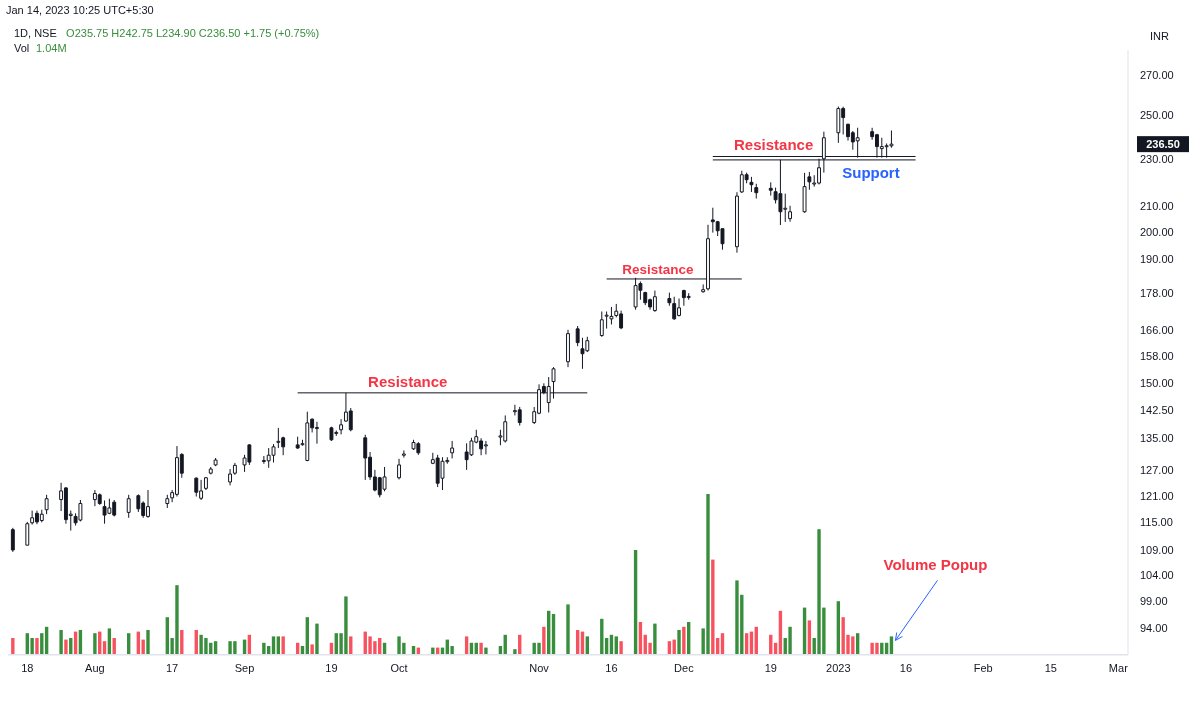 Image resolution: width=1200 pixels, height=703 pixels. What do you see at coordinates (1157, 74) in the screenshot?
I see `y-tick-label: 270.00` at bounding box center [1157, 74].